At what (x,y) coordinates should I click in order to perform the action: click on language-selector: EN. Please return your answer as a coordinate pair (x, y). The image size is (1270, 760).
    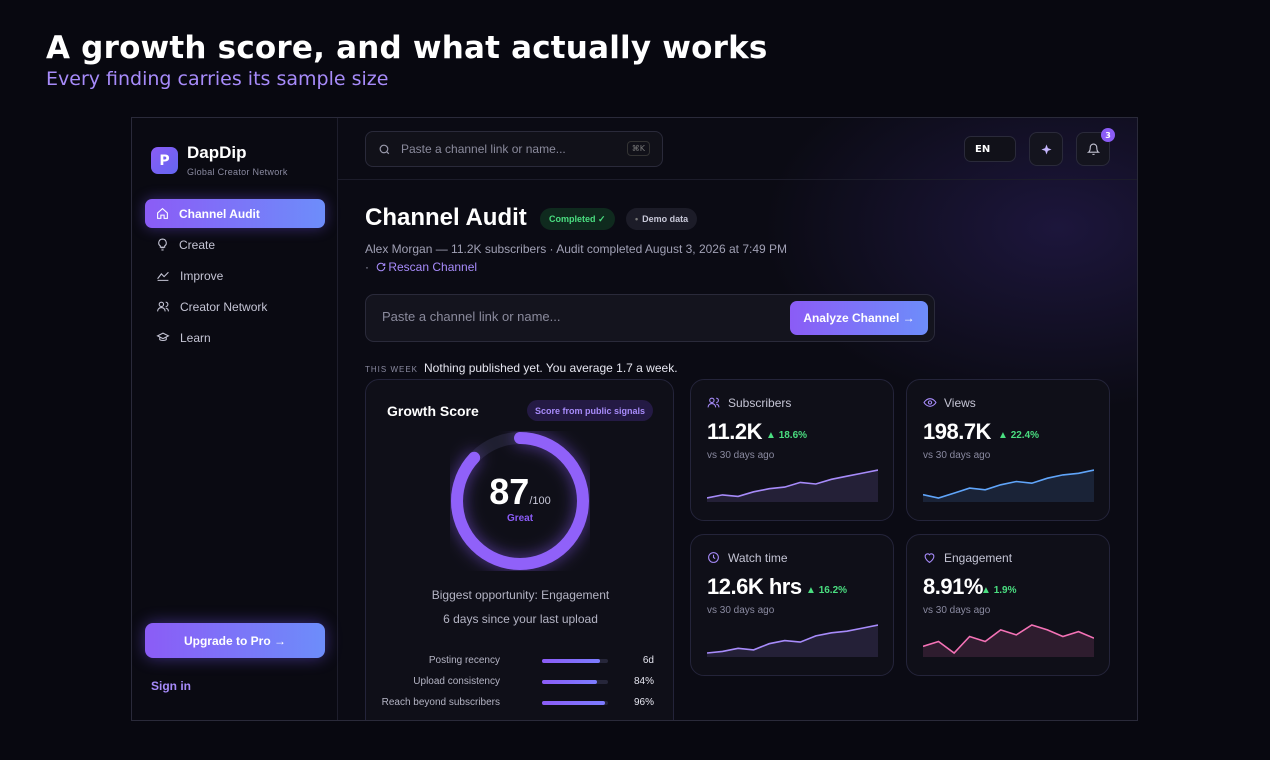
    Looking at the image, I should click on (990, 149).